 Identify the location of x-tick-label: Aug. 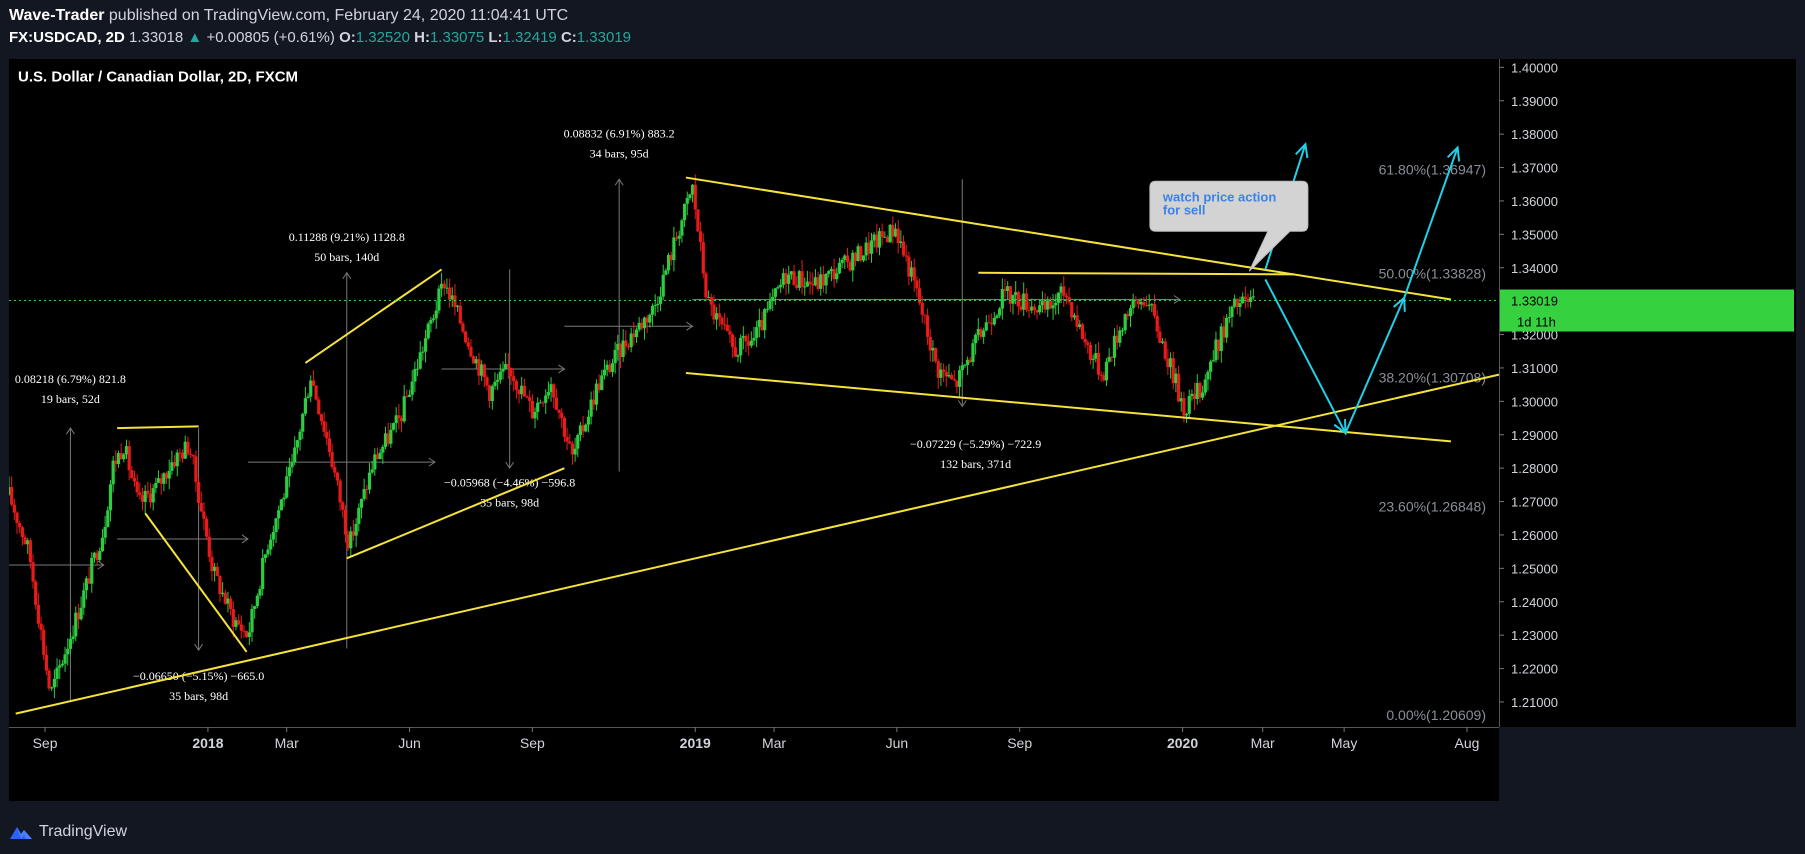
(1466, 743).